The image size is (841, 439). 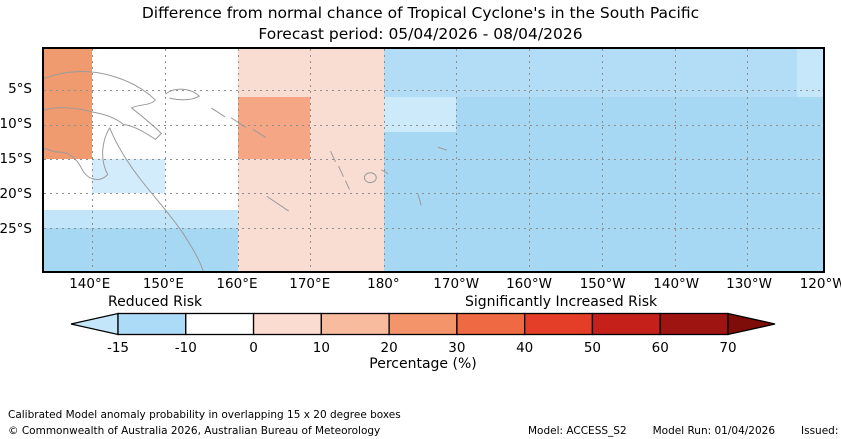 What do you see at coordinates (90, 284) in the screenshot?
I see `longitude-tick-label: 140°E` at bounding box center [90, 284].